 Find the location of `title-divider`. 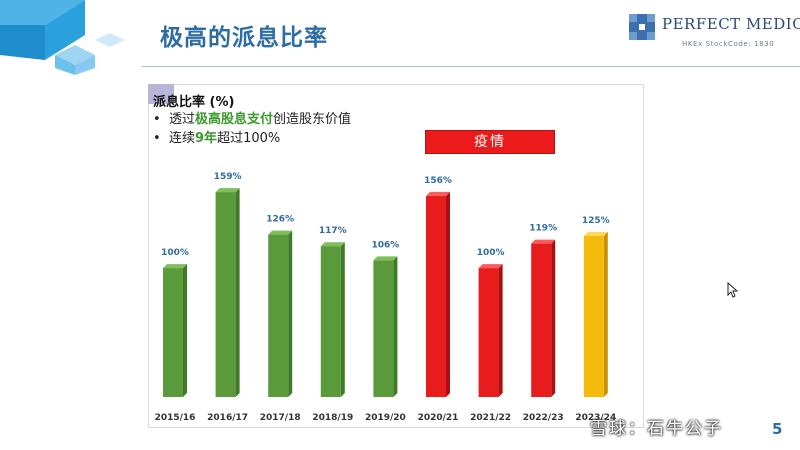

title-divider is located at coordinates (471, 66).